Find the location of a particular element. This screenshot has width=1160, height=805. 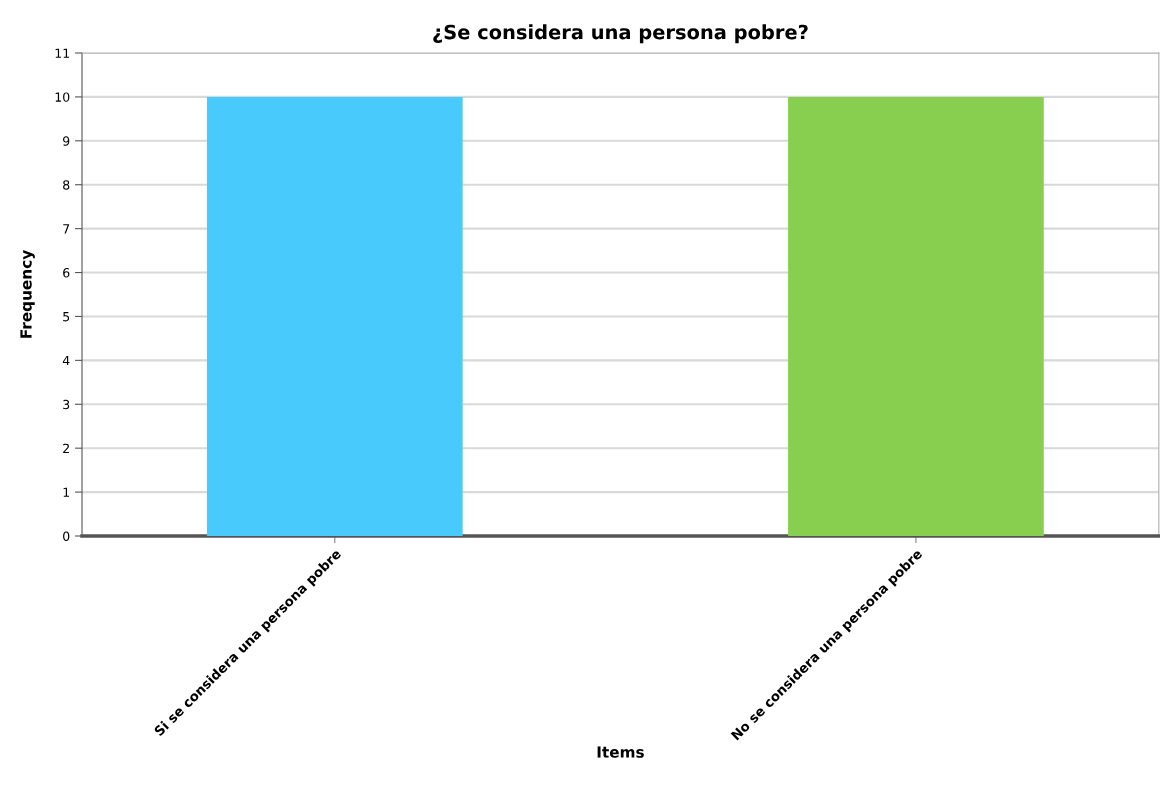

y-tick-label: 6 is located at coordinates (66, 273).